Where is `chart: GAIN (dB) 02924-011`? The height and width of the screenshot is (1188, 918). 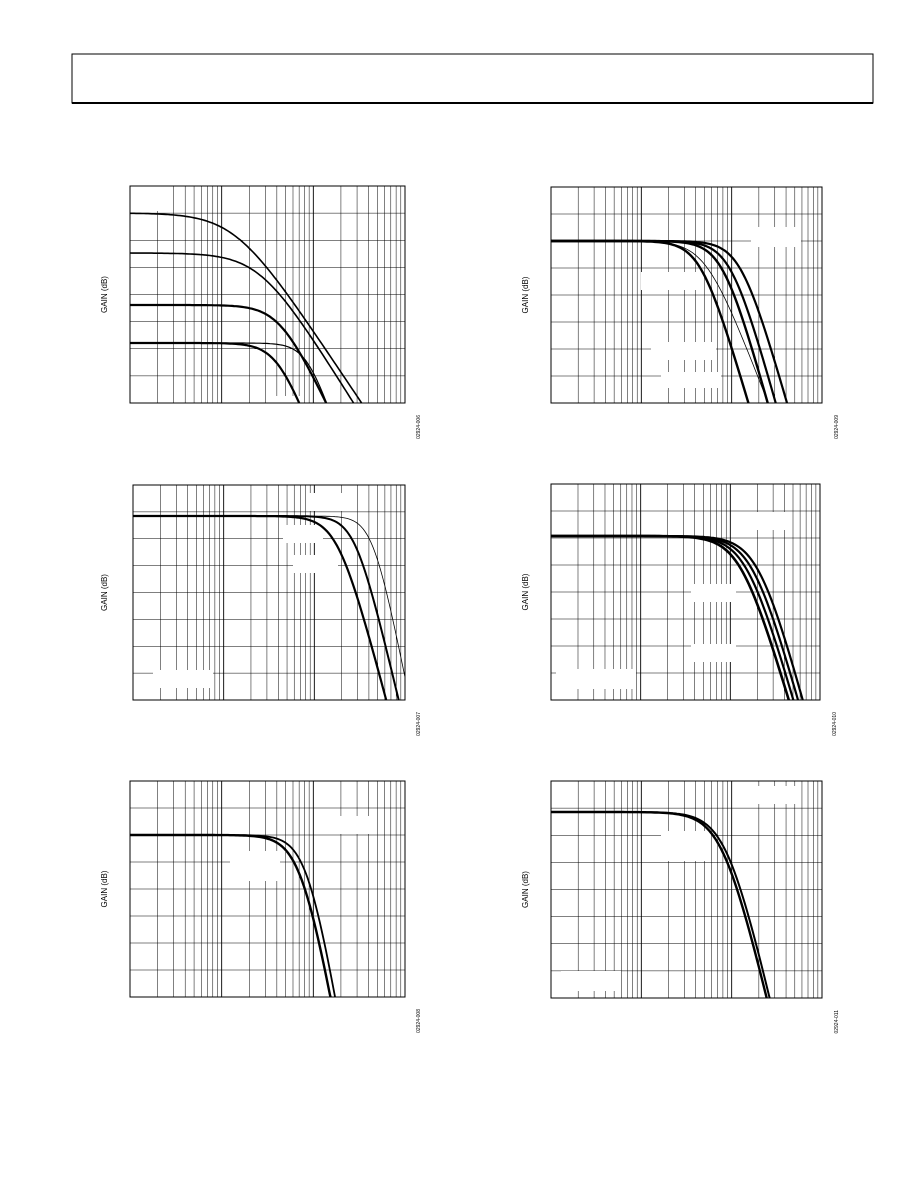 chart: GAIN (dB) 02924-011 is located at coordinates (680, 907).